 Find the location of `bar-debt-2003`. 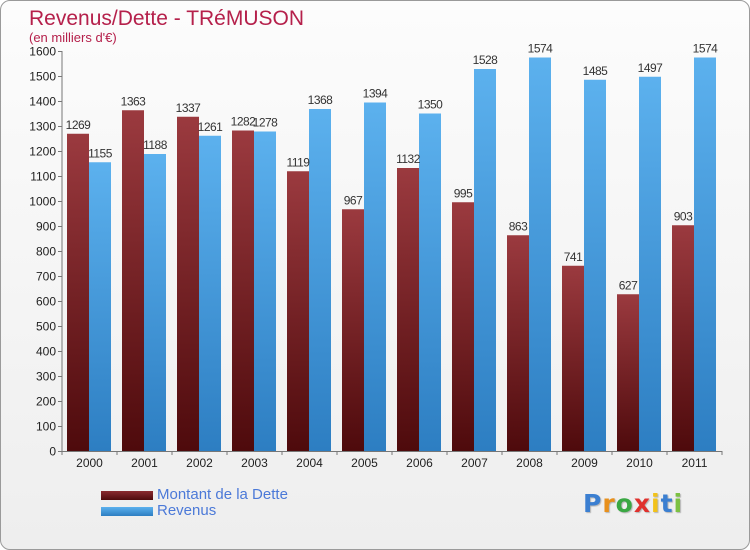

bar-debt-2003 is located at coordinates (243, 290).